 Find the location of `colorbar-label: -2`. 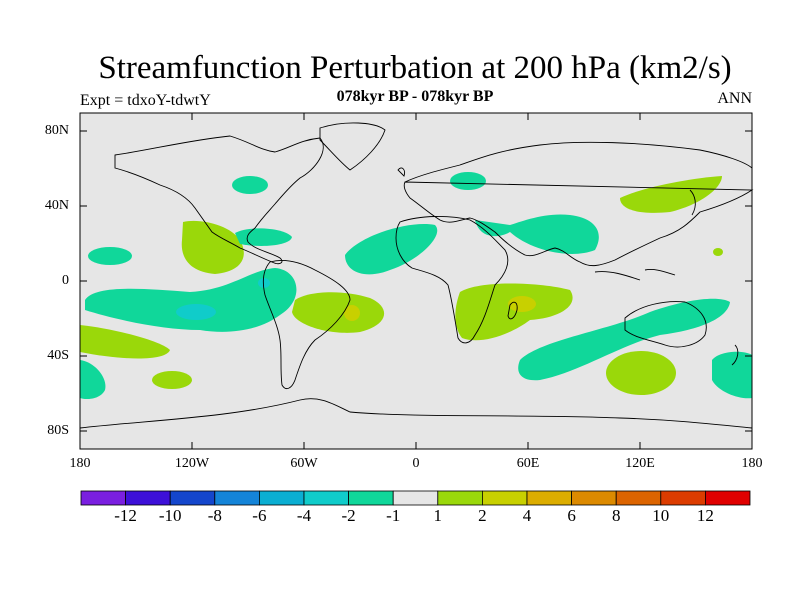

colorbar-label: -2 is located at coordinates (348, 515).